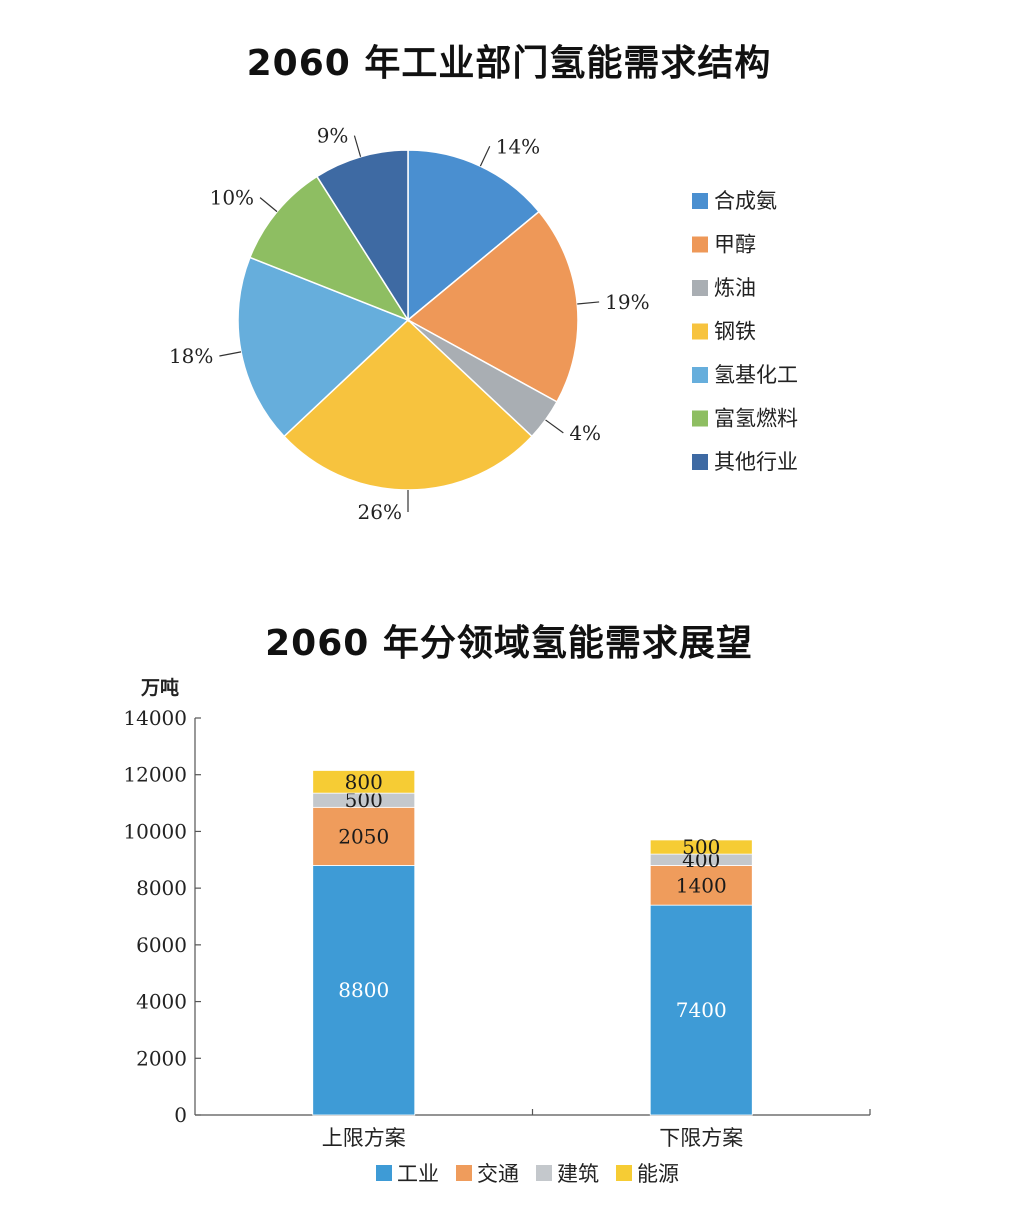 This screenshot has height=1228, width=1018. Describe the element at coordinates (191, 356) in the screenshot. I see `pie-data-label-4: 18%` at that location.